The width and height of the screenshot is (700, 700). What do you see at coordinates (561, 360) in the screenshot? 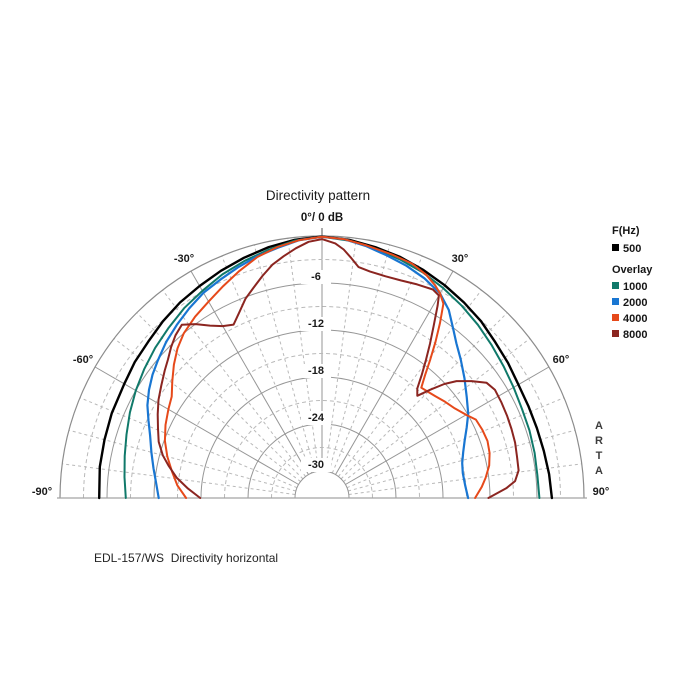
I see `angle-label-plus-60: 60°` at bounding box center [561, 360].